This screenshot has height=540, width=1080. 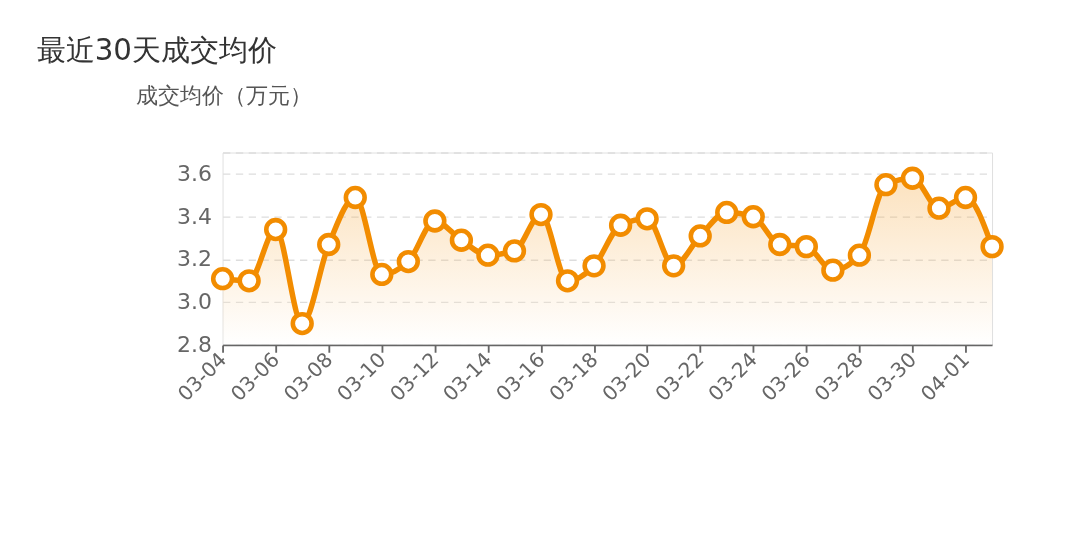 I want to click on chart-title: 最近30天成交均价, so click(x=156, y=50).